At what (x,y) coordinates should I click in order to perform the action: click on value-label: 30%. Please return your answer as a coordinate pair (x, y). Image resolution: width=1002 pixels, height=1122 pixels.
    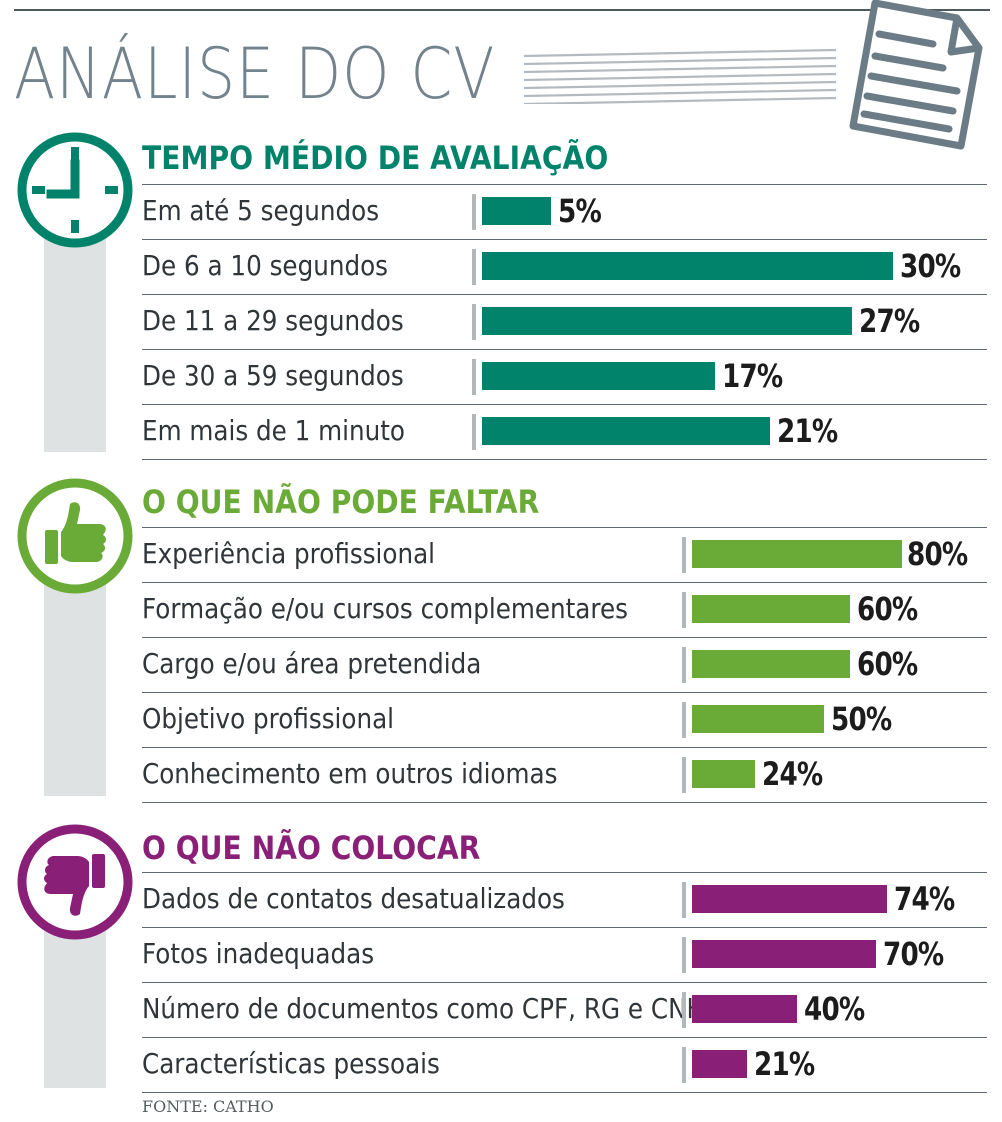
    Looking at the image, I should click on (930, 266).